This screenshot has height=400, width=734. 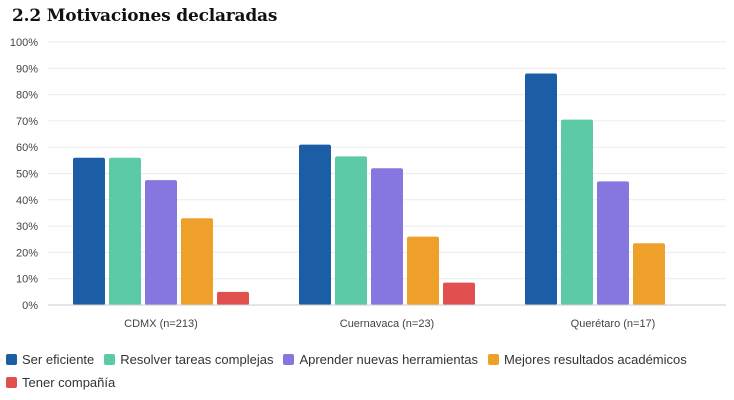 I want to click on chart-title: 2.2 Motivaciones declaradas, so click(x=145, y=16).